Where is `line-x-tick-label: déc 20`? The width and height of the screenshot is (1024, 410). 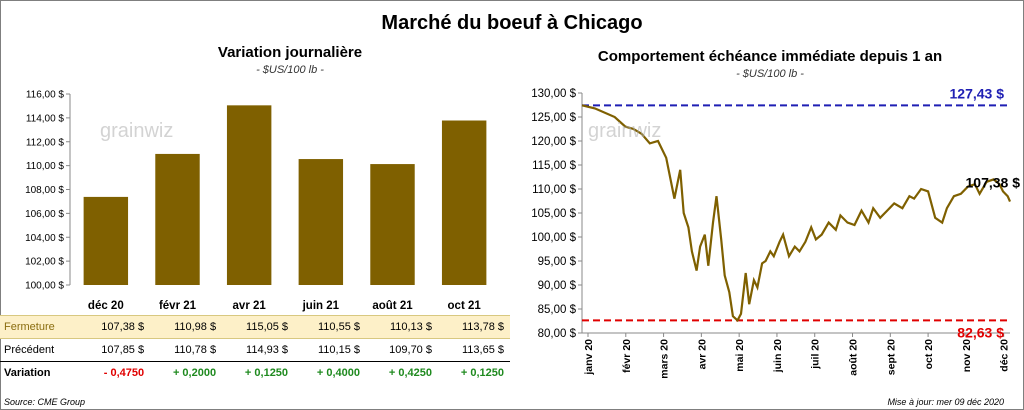 line-x-tick-label: déc 20 is located at coordinates (1005, 355).